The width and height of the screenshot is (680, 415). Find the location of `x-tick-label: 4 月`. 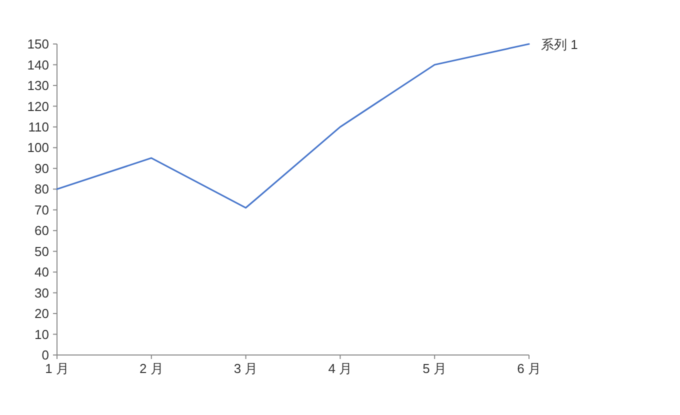

x-tick-label: 4 月 is located at coordinates (340, 368).